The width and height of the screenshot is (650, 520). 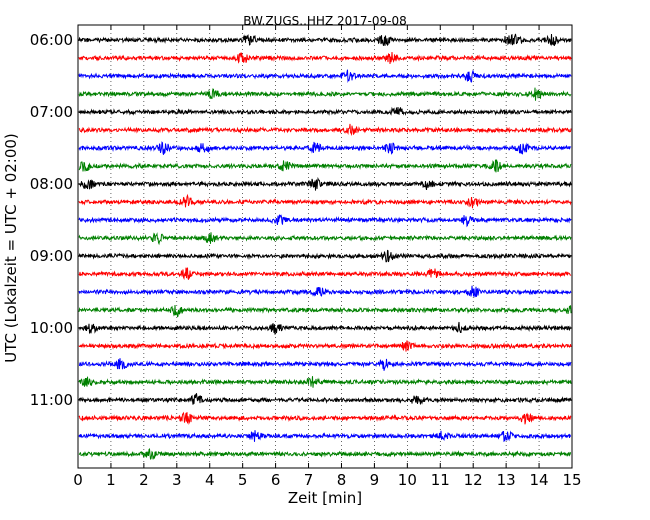 I want to click on x-tick-label: 9, so click(x=375, y=480).